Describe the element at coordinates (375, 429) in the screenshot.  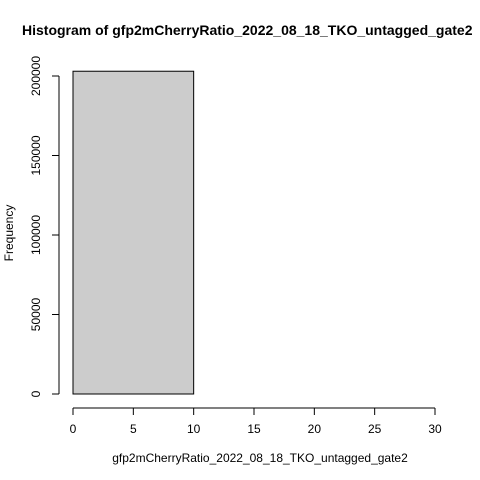
I see `x-tick-label: 25` at that location.